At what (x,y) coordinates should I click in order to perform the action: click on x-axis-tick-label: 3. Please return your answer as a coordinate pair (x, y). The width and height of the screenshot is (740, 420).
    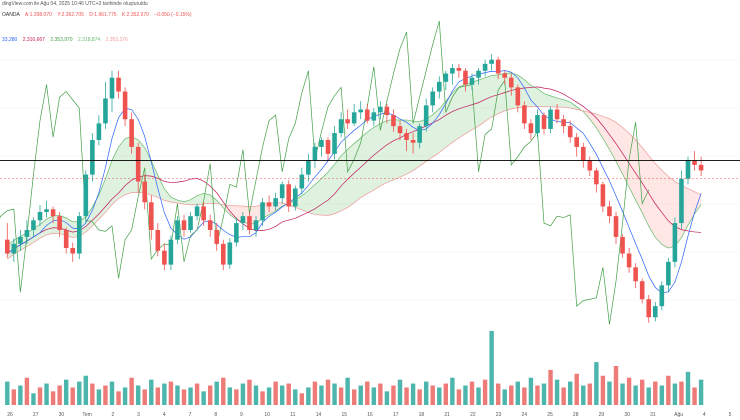
    Looking at the image, I should click on (138, 415).